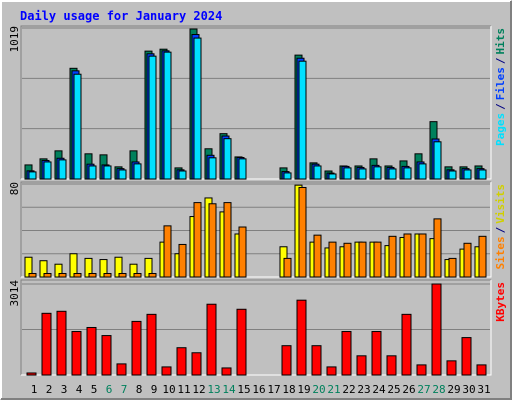 The image size is (512, 400). What do you see at coordinates (124, 389) in the screenshot?
I see `x-tick-label: 7` at bounding box center [124, 389].